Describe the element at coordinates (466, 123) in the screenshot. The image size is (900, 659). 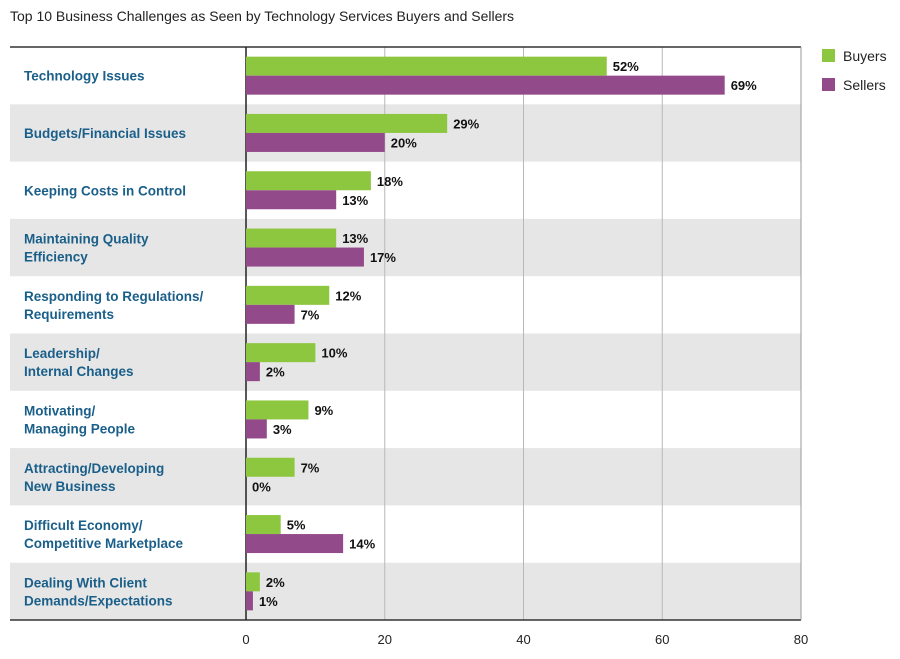
I see `value-label-buyers: 29%` at that location.